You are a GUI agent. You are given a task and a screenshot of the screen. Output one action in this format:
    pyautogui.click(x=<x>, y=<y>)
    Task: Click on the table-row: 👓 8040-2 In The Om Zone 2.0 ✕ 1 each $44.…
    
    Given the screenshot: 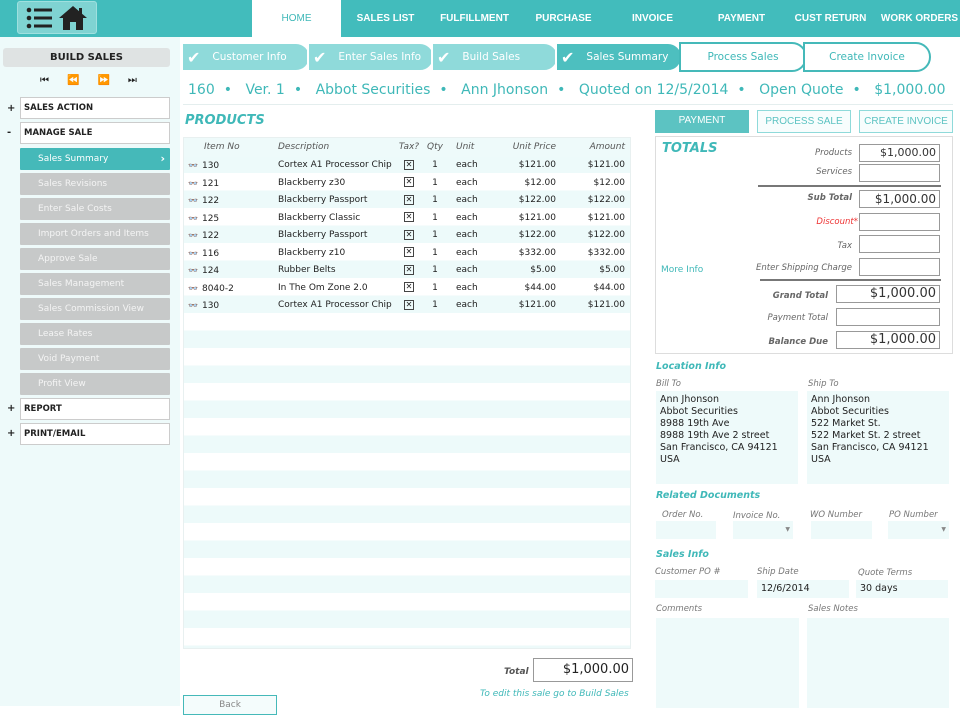 What is the action you would take?
    pyautogui.click(x=407, y=289)
    